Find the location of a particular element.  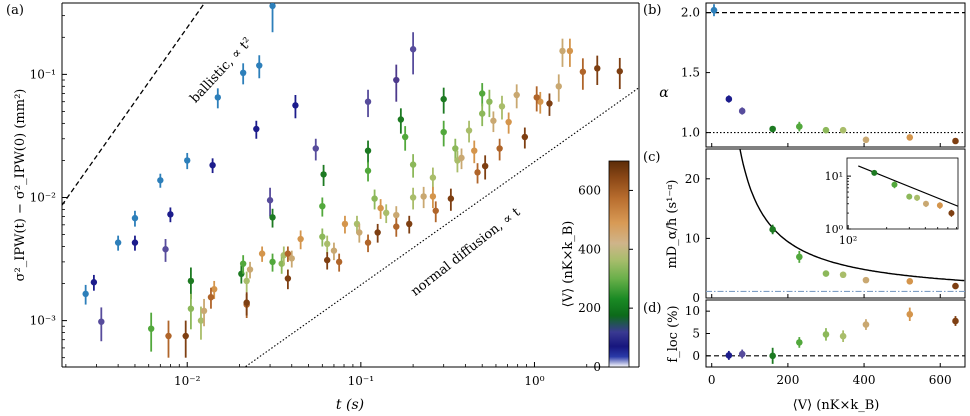

y-tick-label: 20 is located at coordinates (692, 179).